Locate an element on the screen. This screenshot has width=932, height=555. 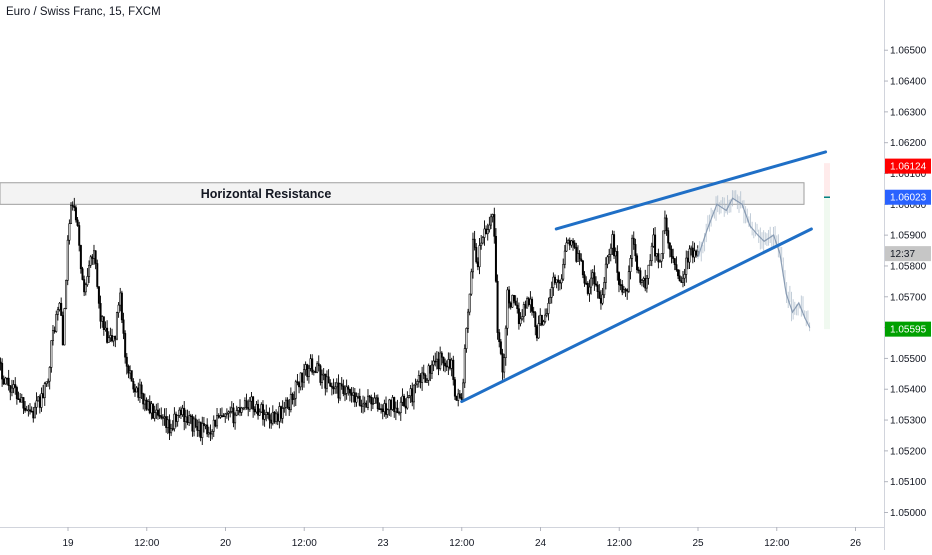
x-axis-tick-label: 26 is located at coordinates (856, 543).